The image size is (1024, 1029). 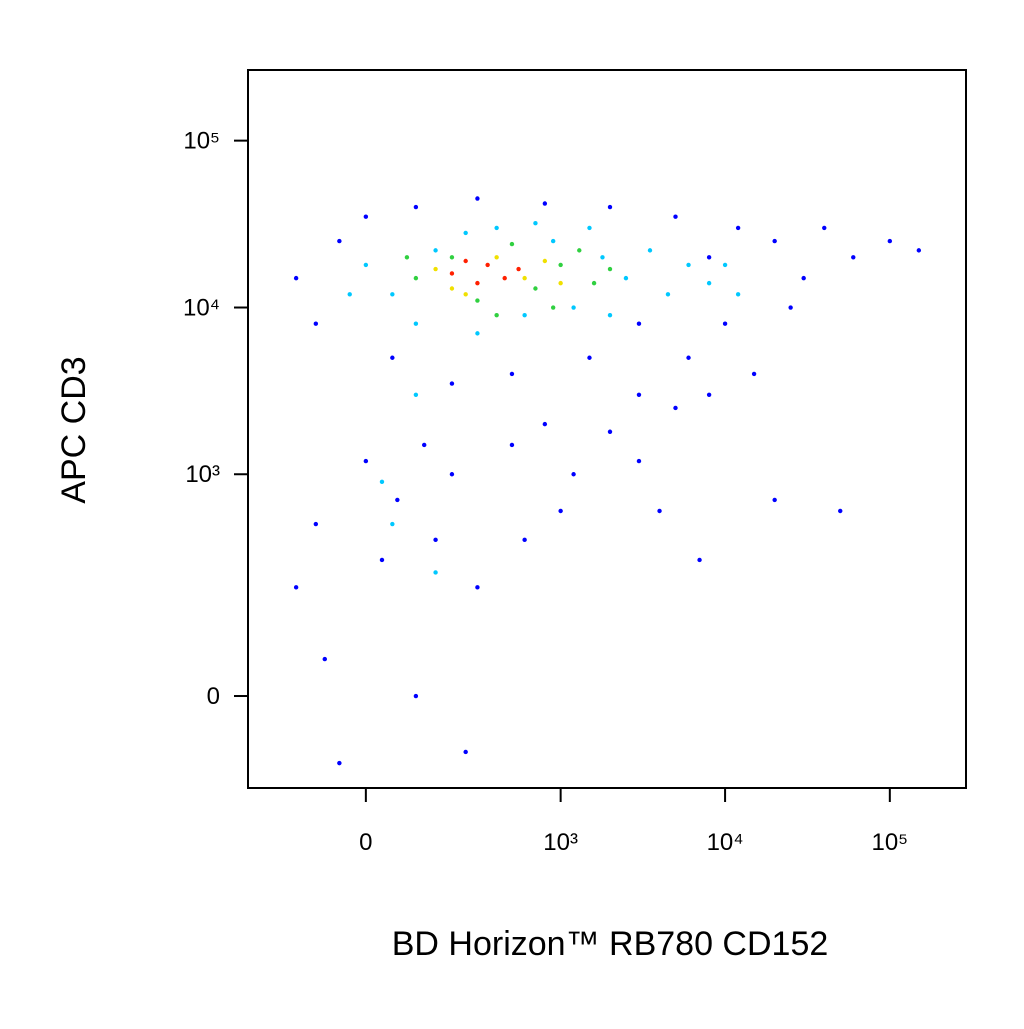 I want to click on y-axis-title: APC CD3, so click(x=74, y=429).